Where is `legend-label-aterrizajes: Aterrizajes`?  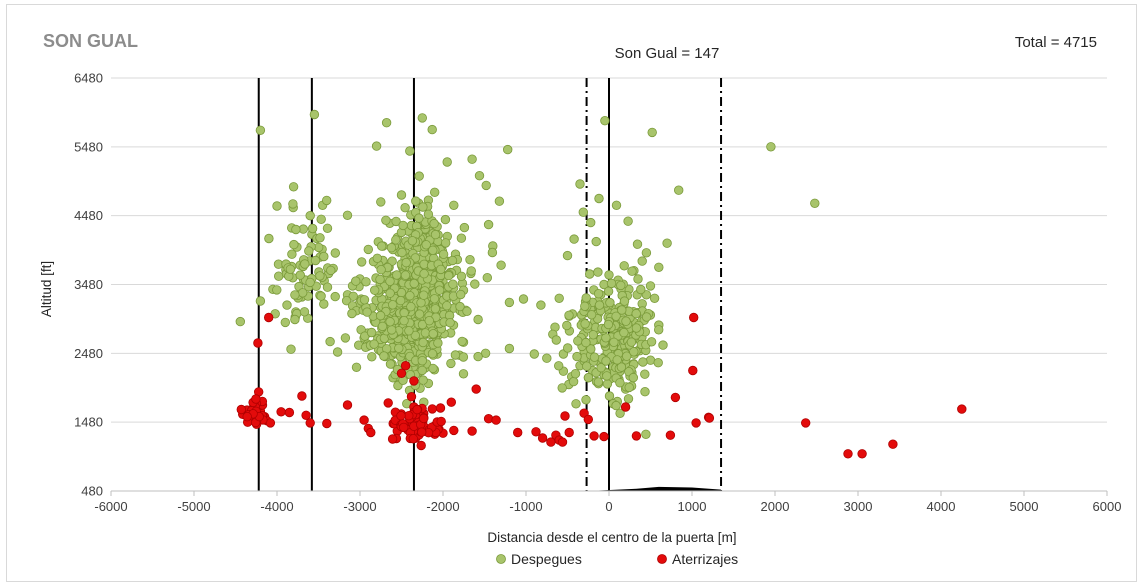 legend-label-aterrizajes: Aterrizajes is located at coordinates (705, 559).